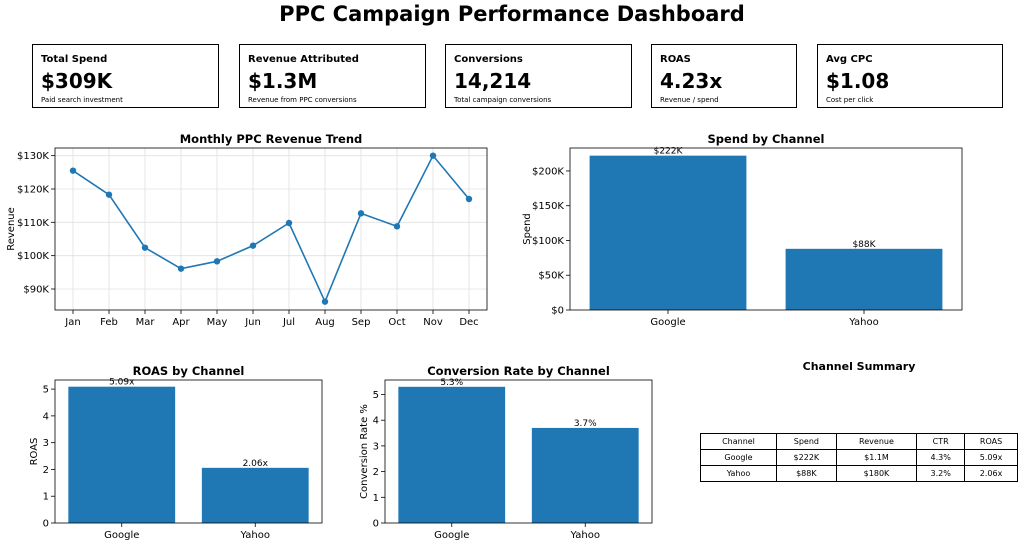  What do you see at coordinates (283, 81) in the screenshot?
I see `kpi-value: $1.3M` at bounding box center [283, 81].